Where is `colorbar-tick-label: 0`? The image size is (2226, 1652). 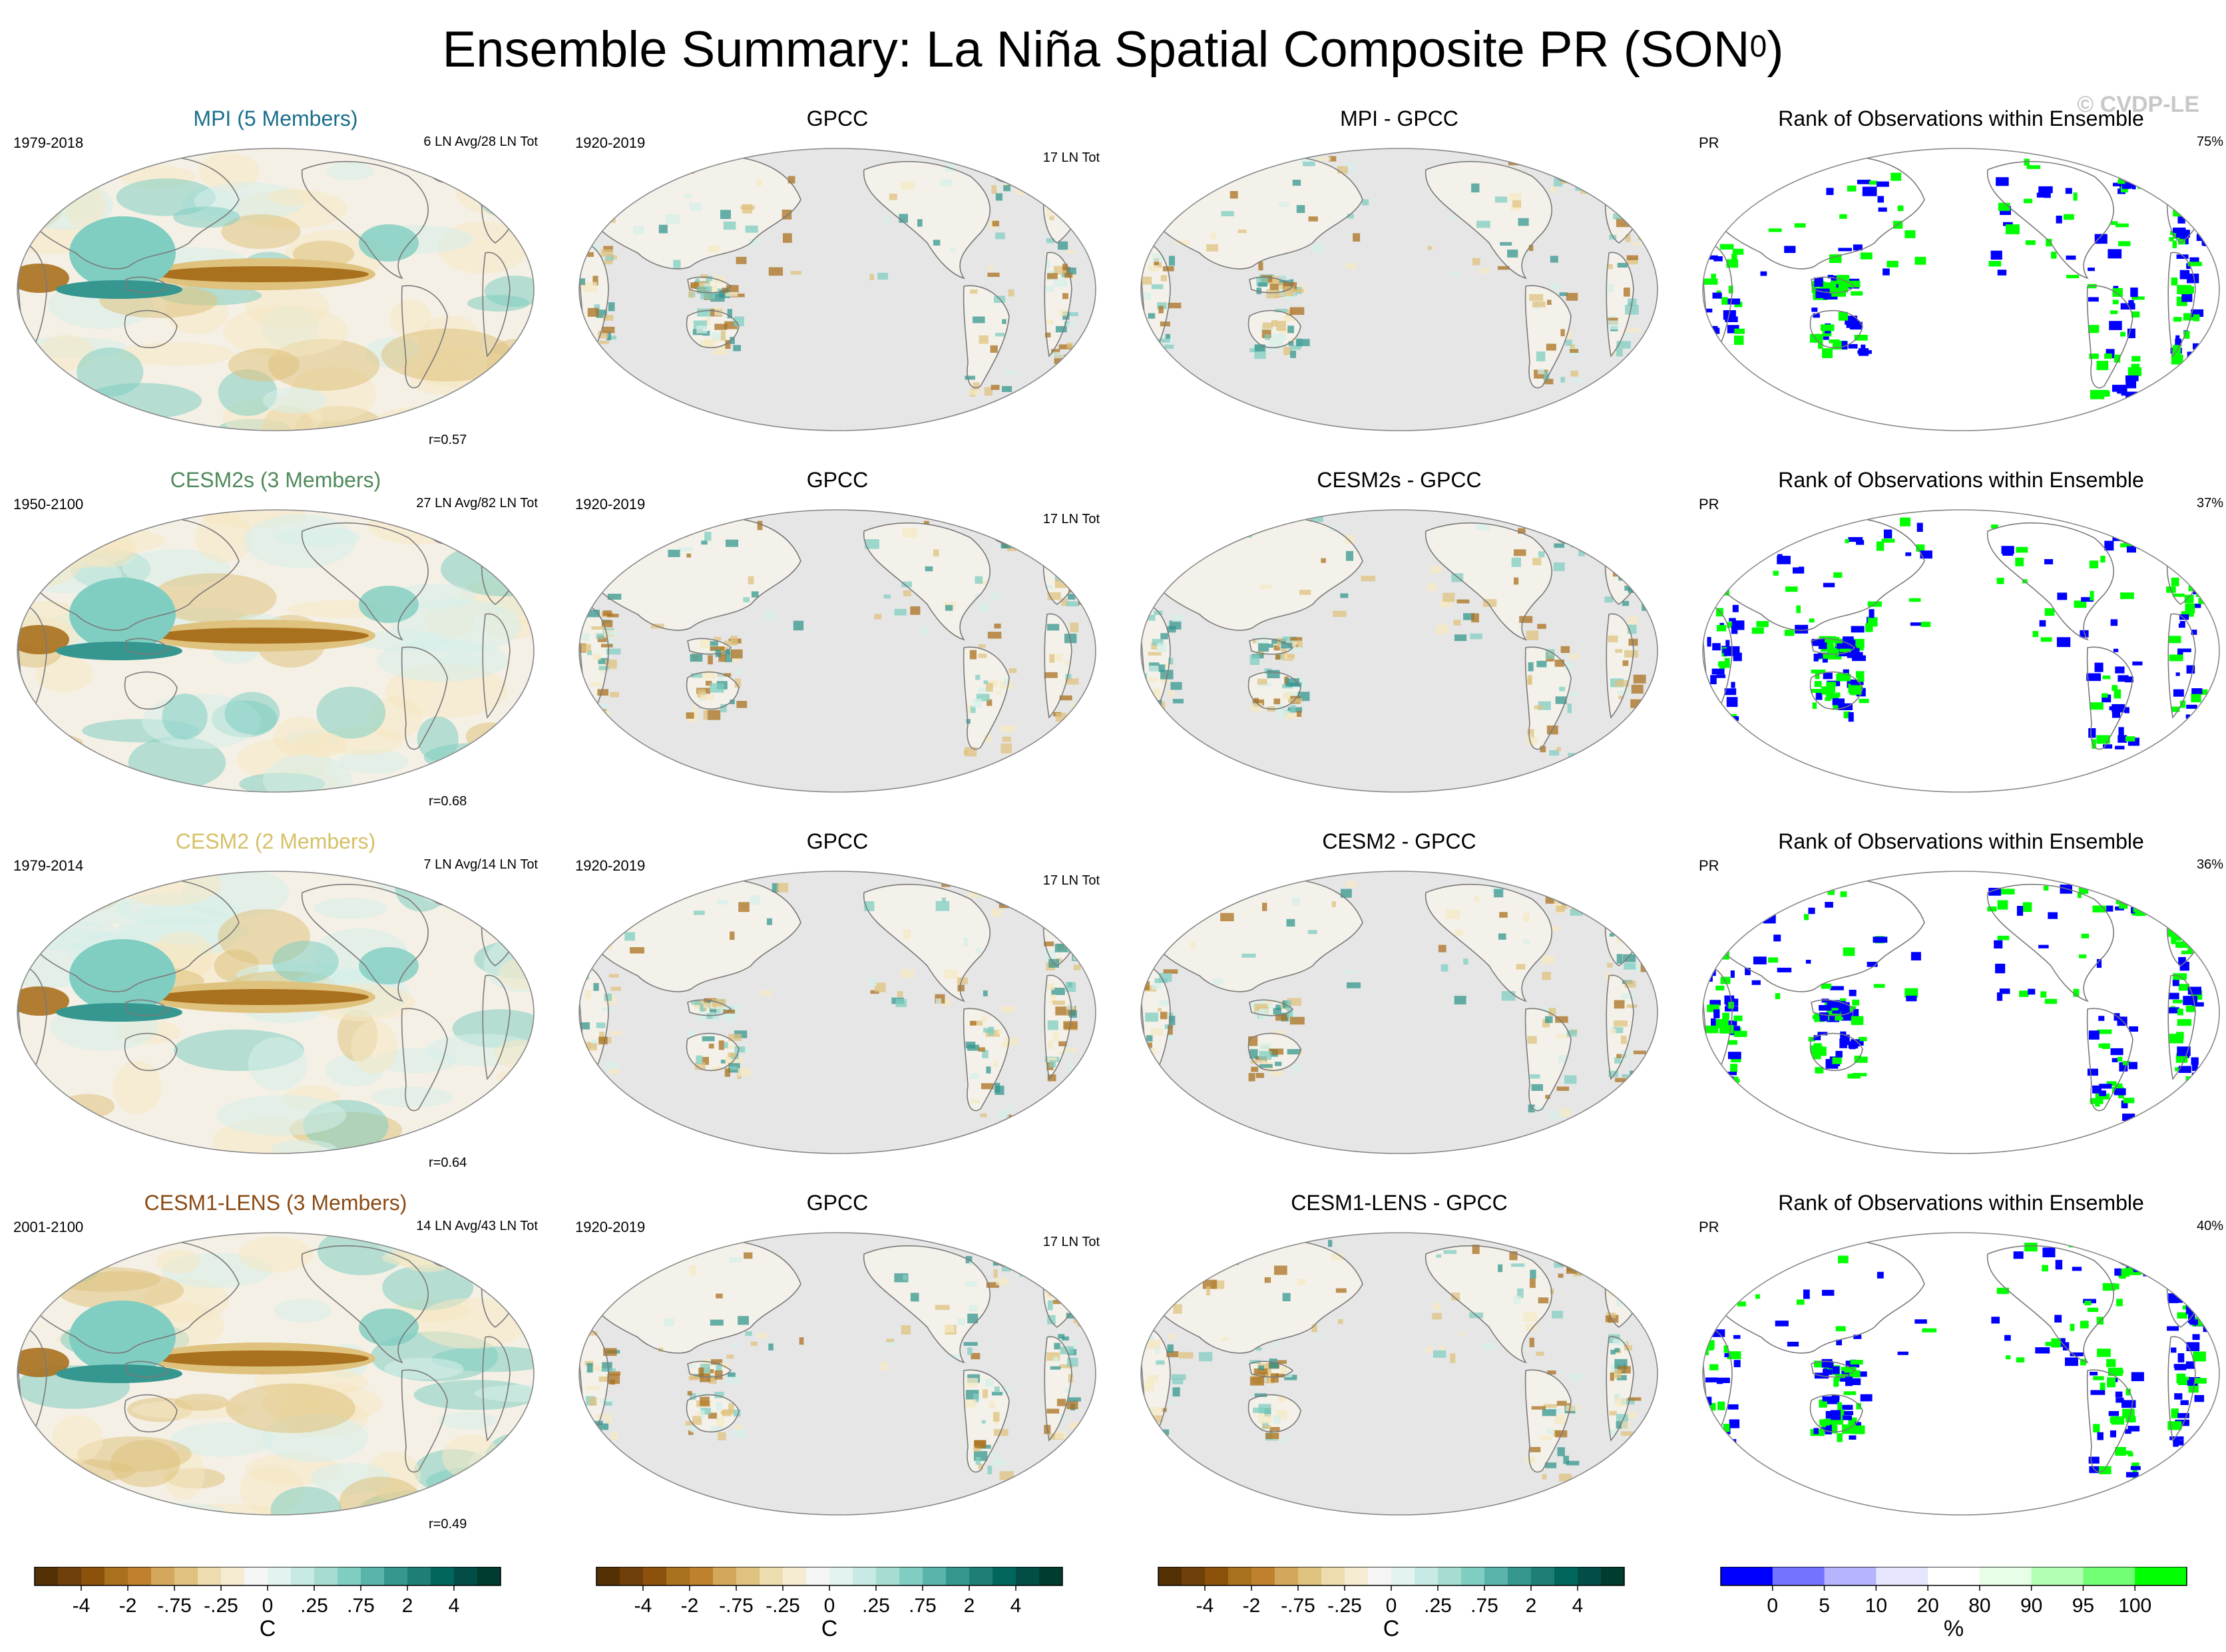
colorbar-tick-label: 0 is located at coordinates (1391, 1606).